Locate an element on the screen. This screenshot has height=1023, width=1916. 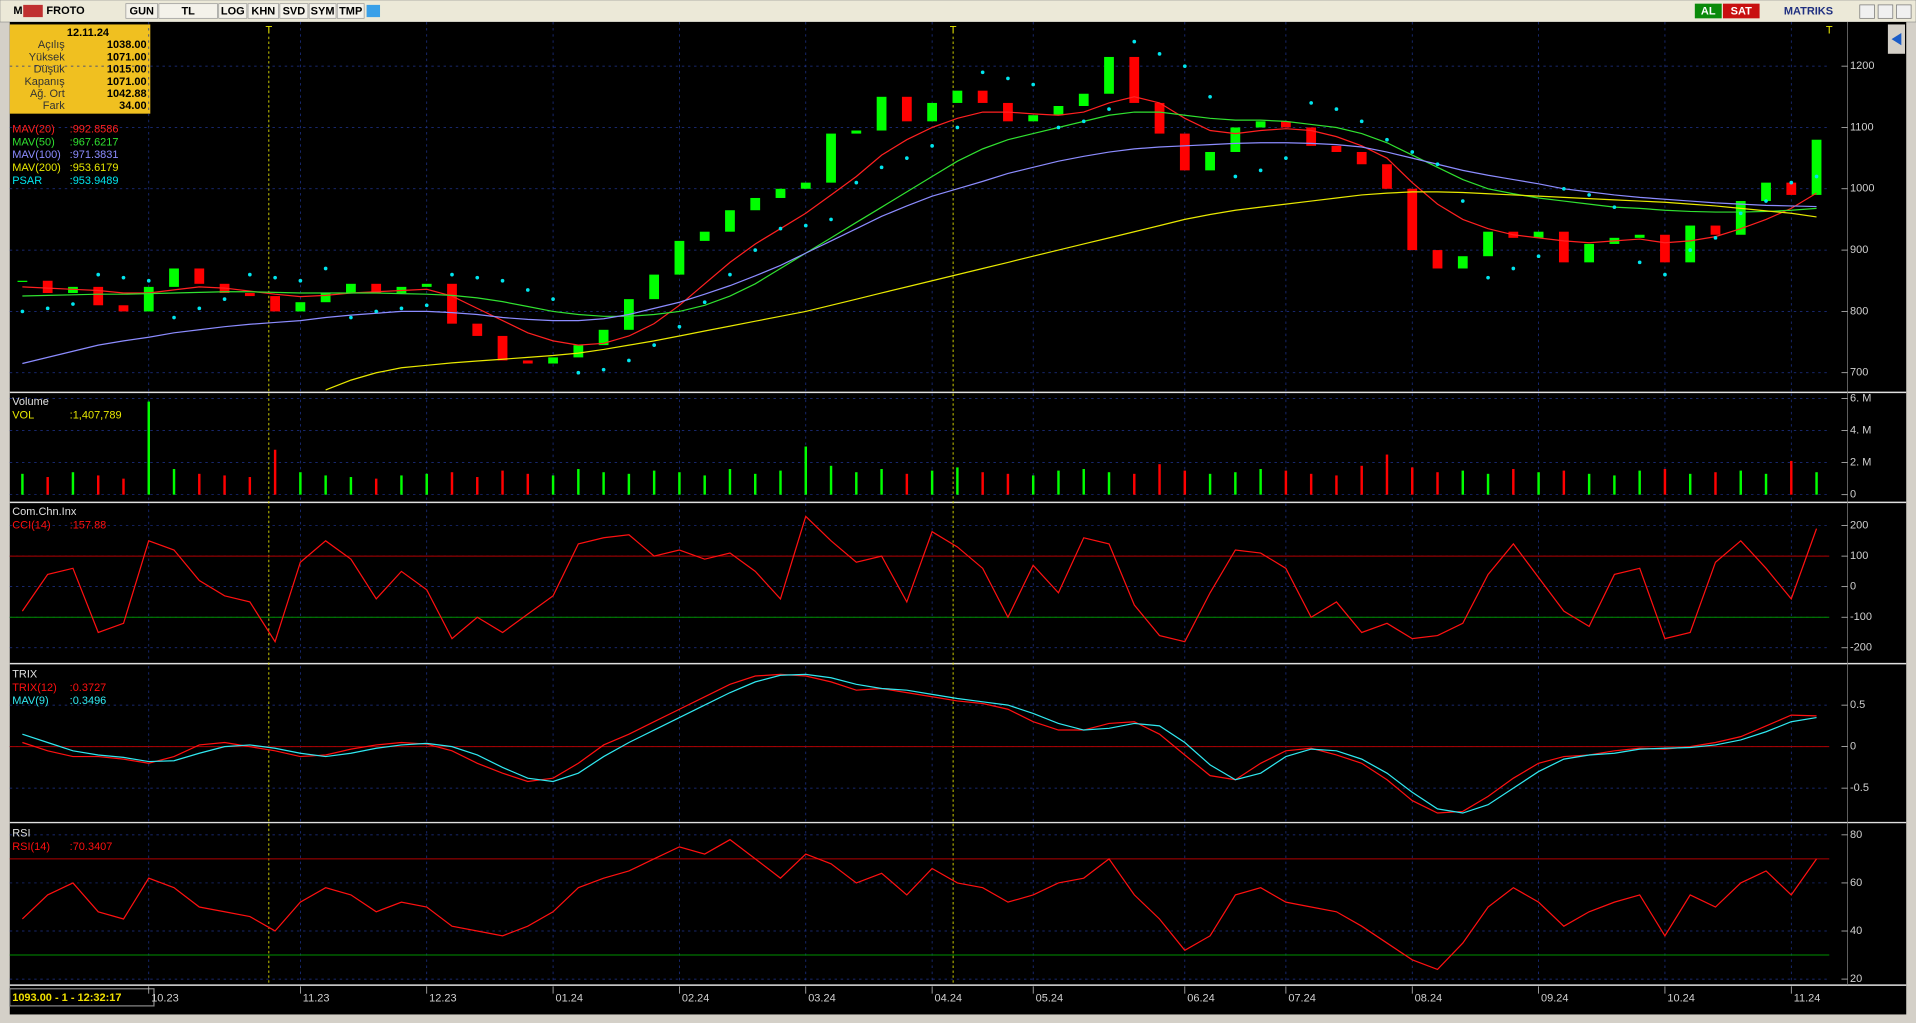
status-box is located at coordinates (82, 997).